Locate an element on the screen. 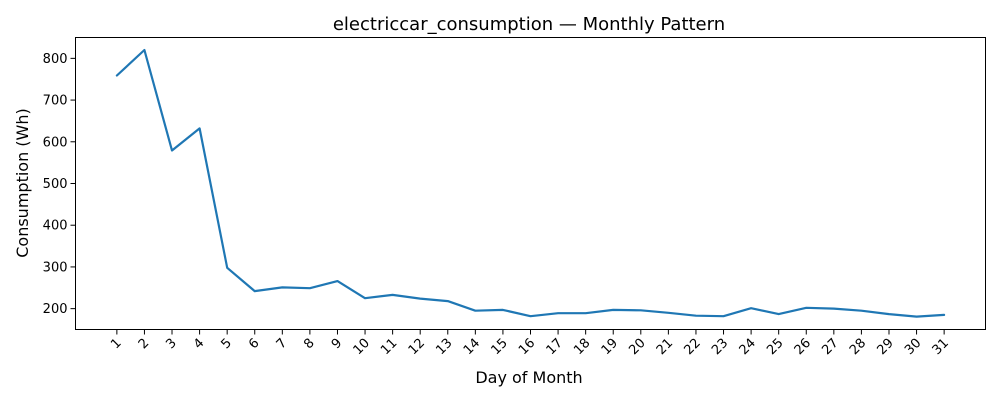 The width and height of the screenshot is (1000, 400). x-tick-label: 3 is located at coordinates (171, 344).